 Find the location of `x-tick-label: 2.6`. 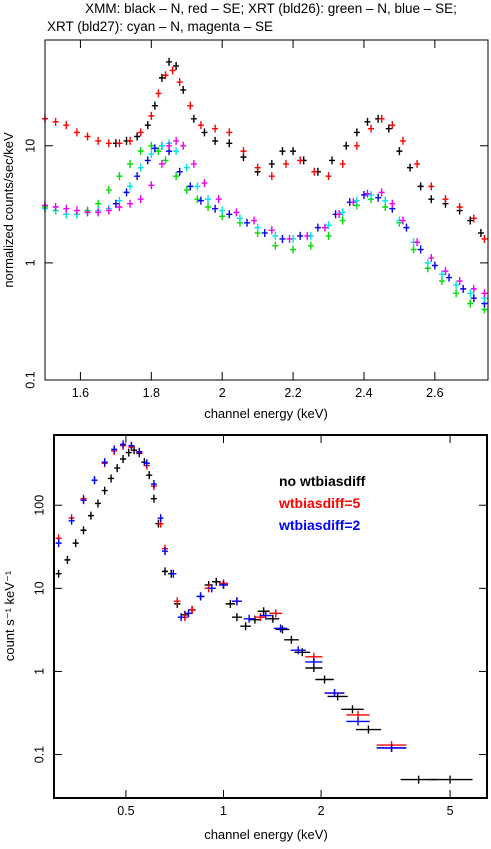

x-tick-label: 2.6 is located at coordinates (434, 393).